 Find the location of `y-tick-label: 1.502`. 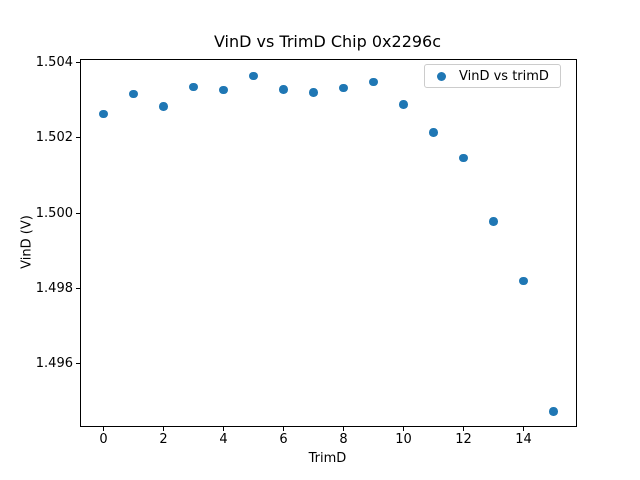

y-tick-label: 1.502 is located at coordinates (54, 138).